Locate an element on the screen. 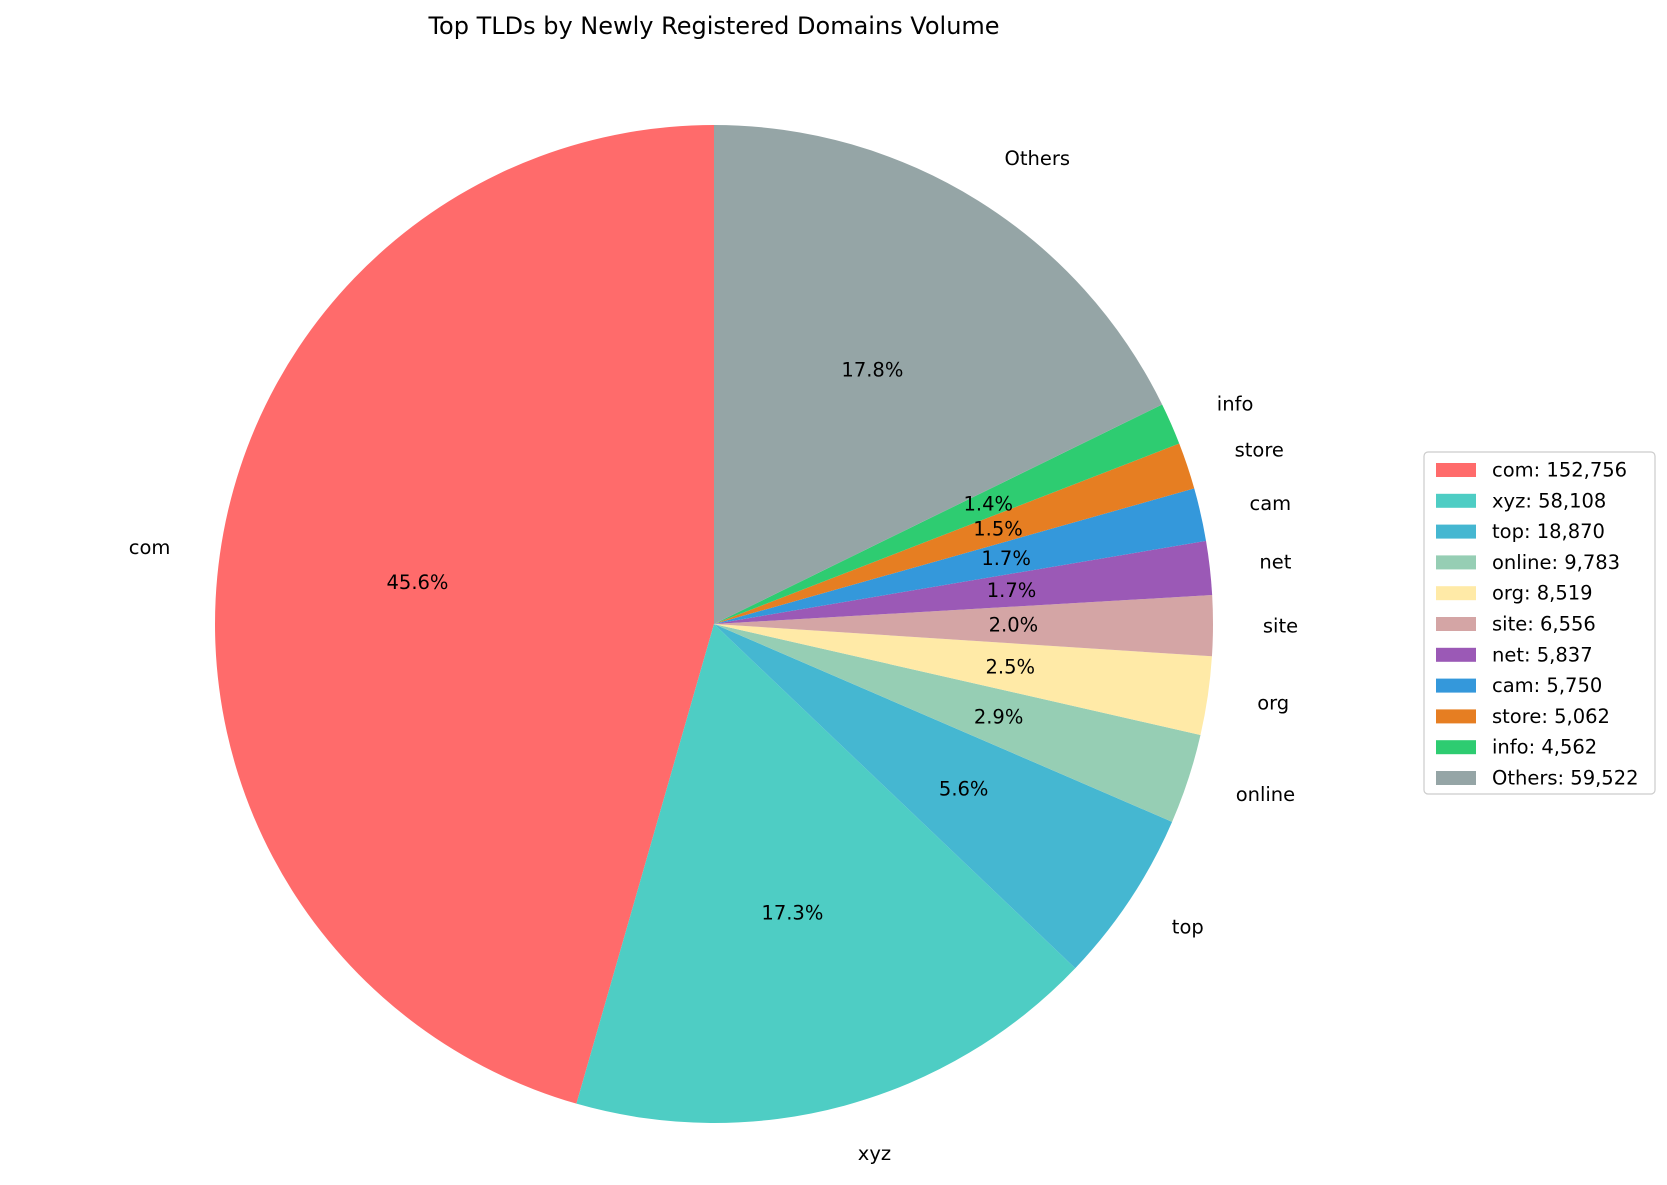 The height and width of the screenshot is (1185, 1667). legend-label-info: info: 4,562 is located at coordinates (1544, 747).